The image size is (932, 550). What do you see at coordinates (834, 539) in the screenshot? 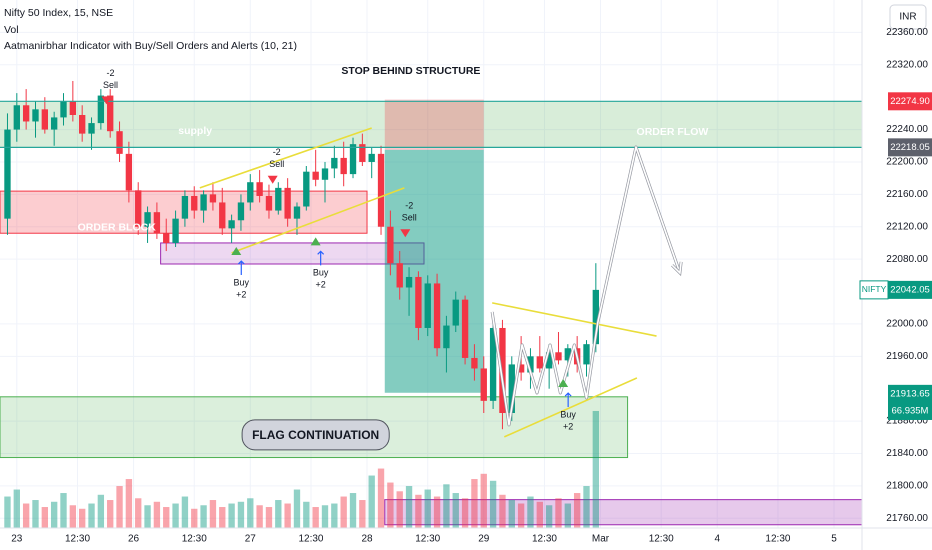
I see `x-tick-label: 5` at bounding box center [834, 539].